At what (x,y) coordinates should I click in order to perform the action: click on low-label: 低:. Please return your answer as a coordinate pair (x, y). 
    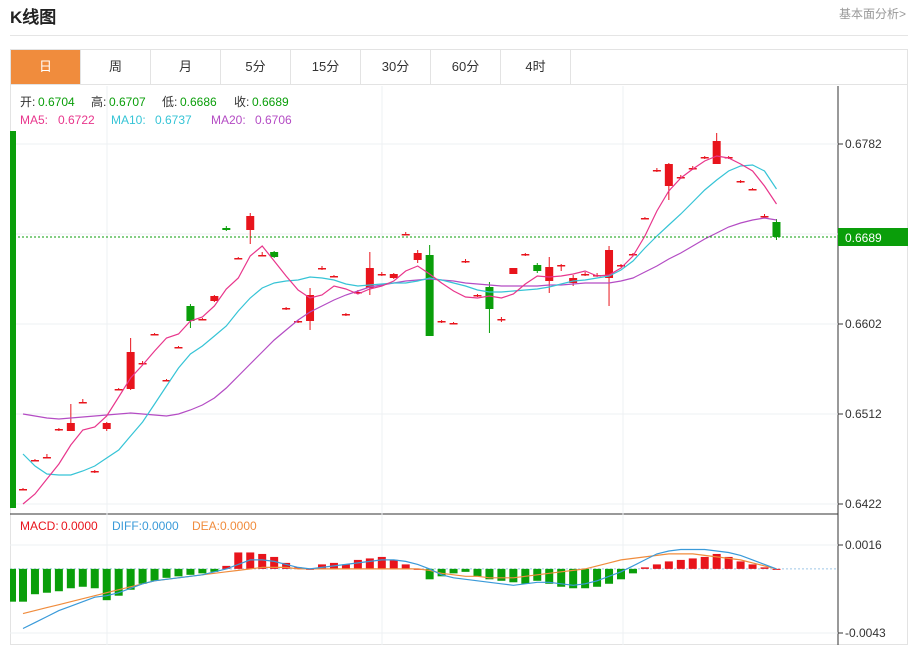
    Looking at the image, I should click on (169, 102).